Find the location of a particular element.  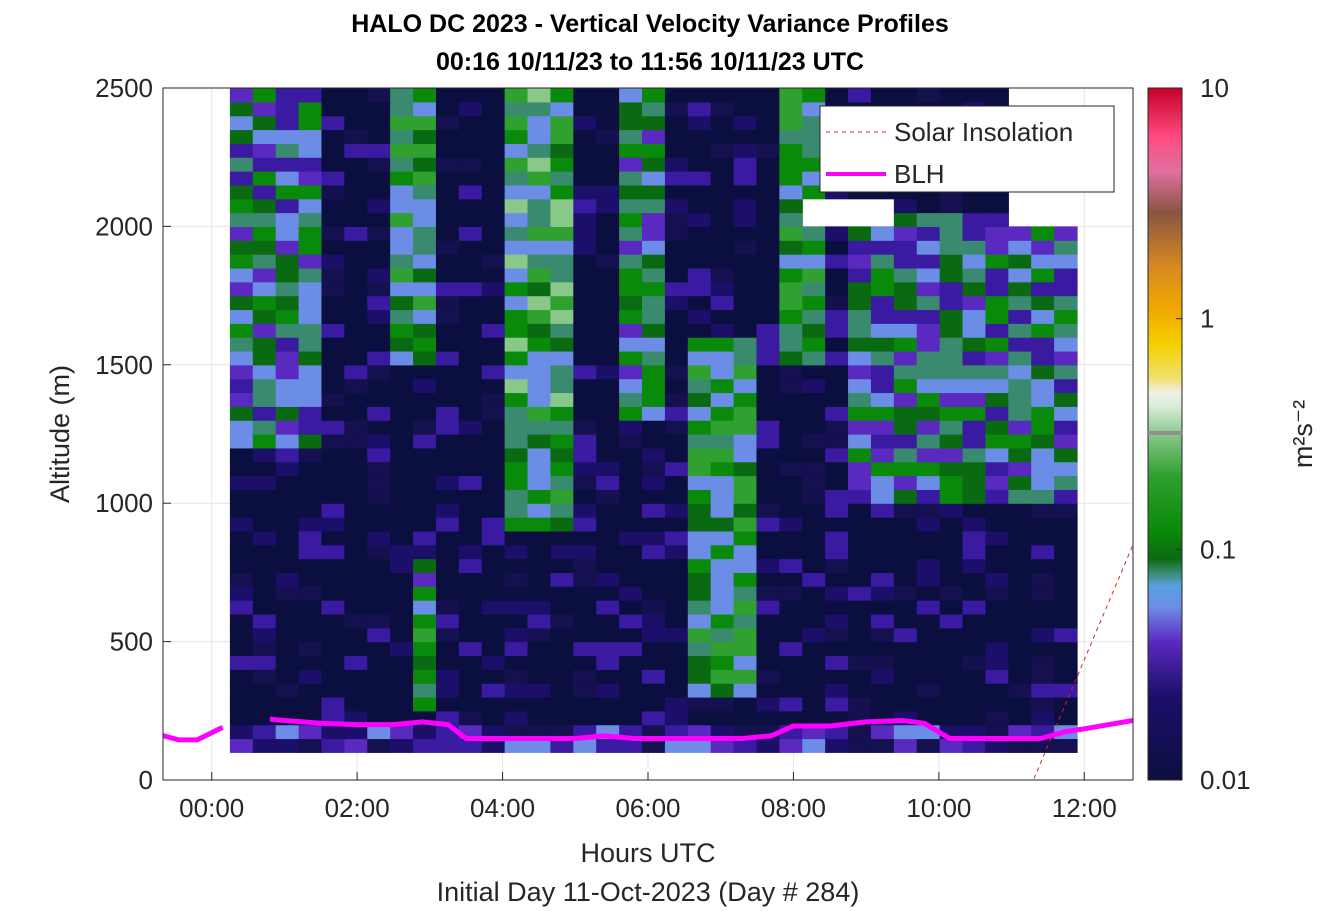

x-axis-label: Hours UTC is located at coordinates (647, 853).